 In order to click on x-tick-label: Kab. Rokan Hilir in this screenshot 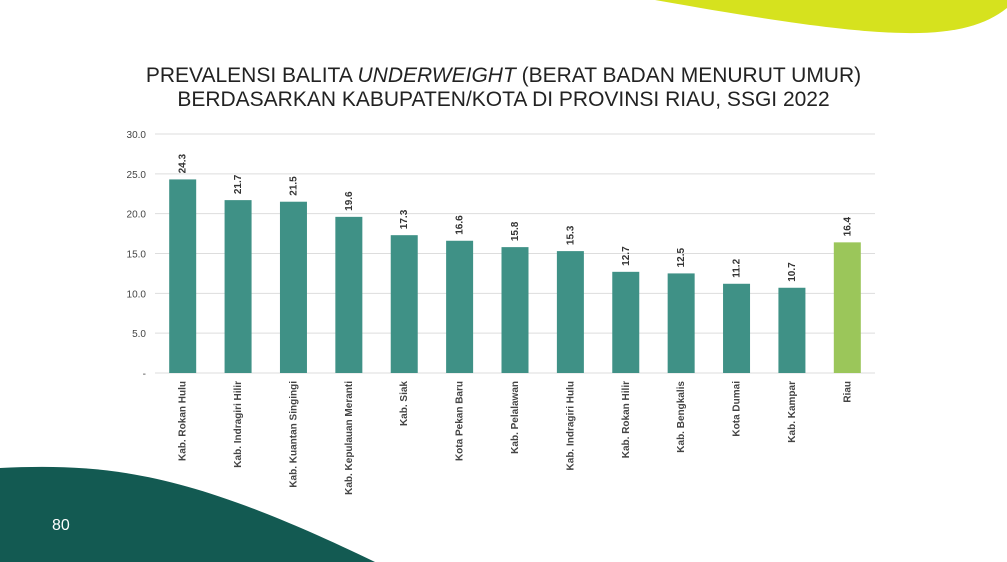, I will do `click(626, 419)`.